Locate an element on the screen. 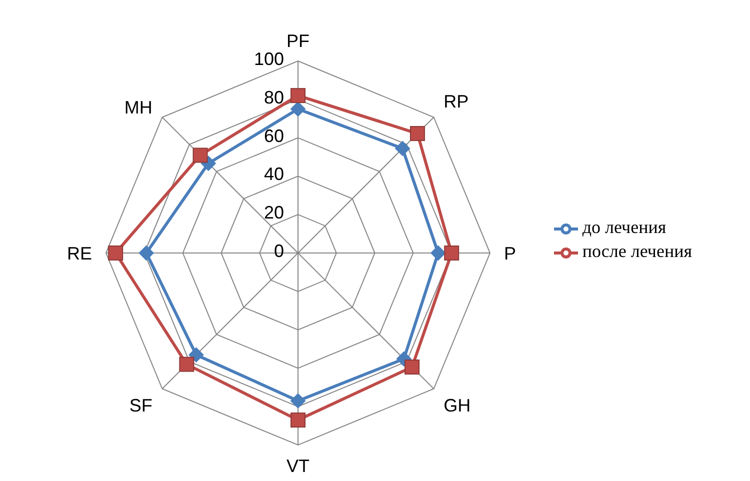 This screenshot has width=750, height=481. spoke-label: PF is located at coordinates (298, 41).